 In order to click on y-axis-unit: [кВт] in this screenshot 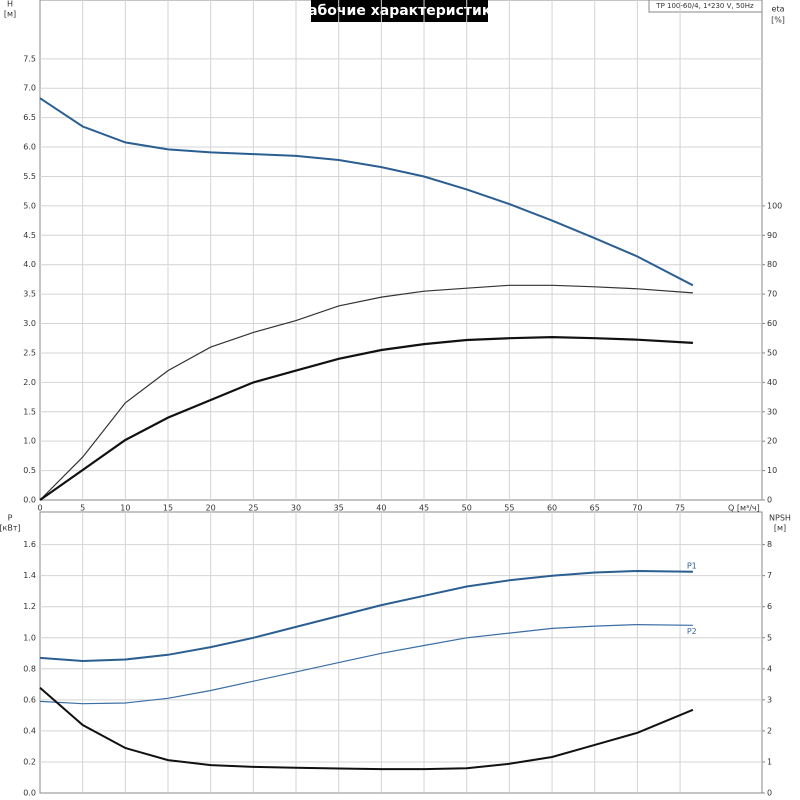, I will do `click(10, 528)`.